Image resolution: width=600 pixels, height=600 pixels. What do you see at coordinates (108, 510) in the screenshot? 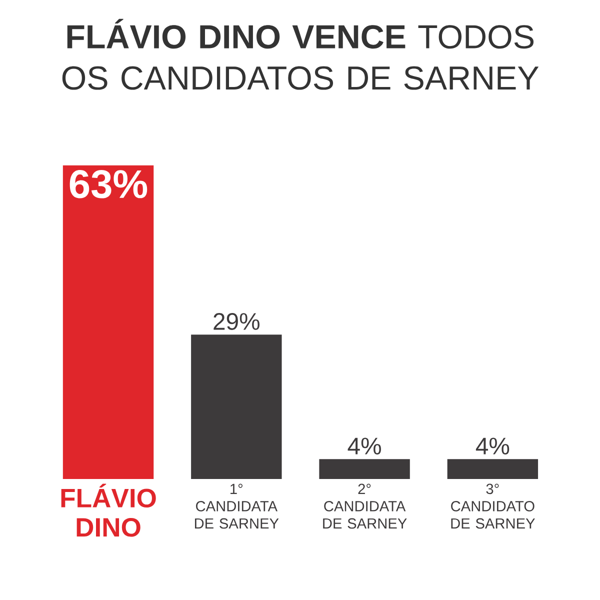
I see `x-tick-label: FLÁVIO DINO` at bounding box center [108, 510].